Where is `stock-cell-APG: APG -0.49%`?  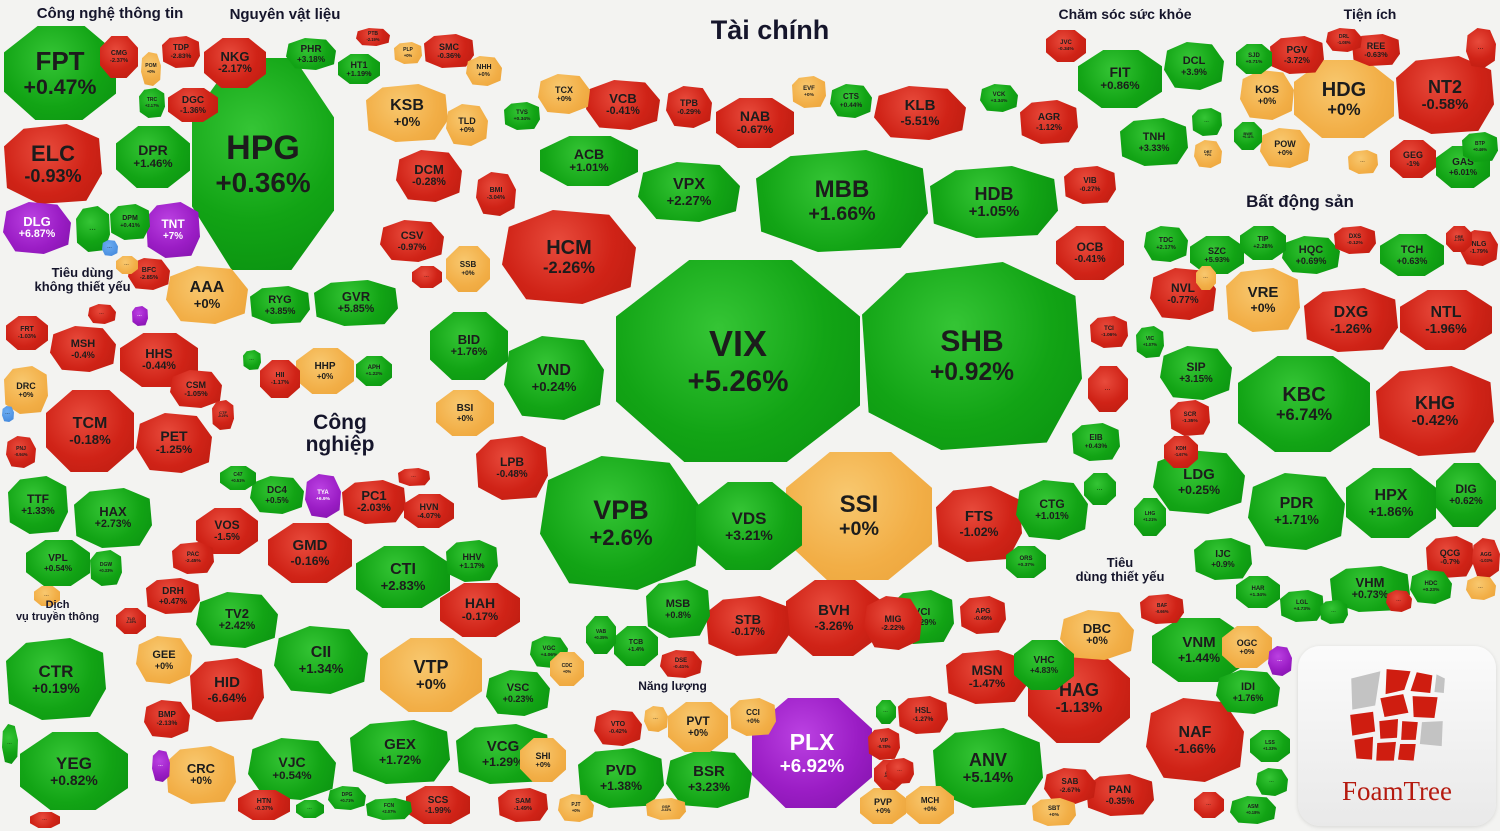
stock-cell-APG: APG -0.49% is located at coordinates (983, 615).